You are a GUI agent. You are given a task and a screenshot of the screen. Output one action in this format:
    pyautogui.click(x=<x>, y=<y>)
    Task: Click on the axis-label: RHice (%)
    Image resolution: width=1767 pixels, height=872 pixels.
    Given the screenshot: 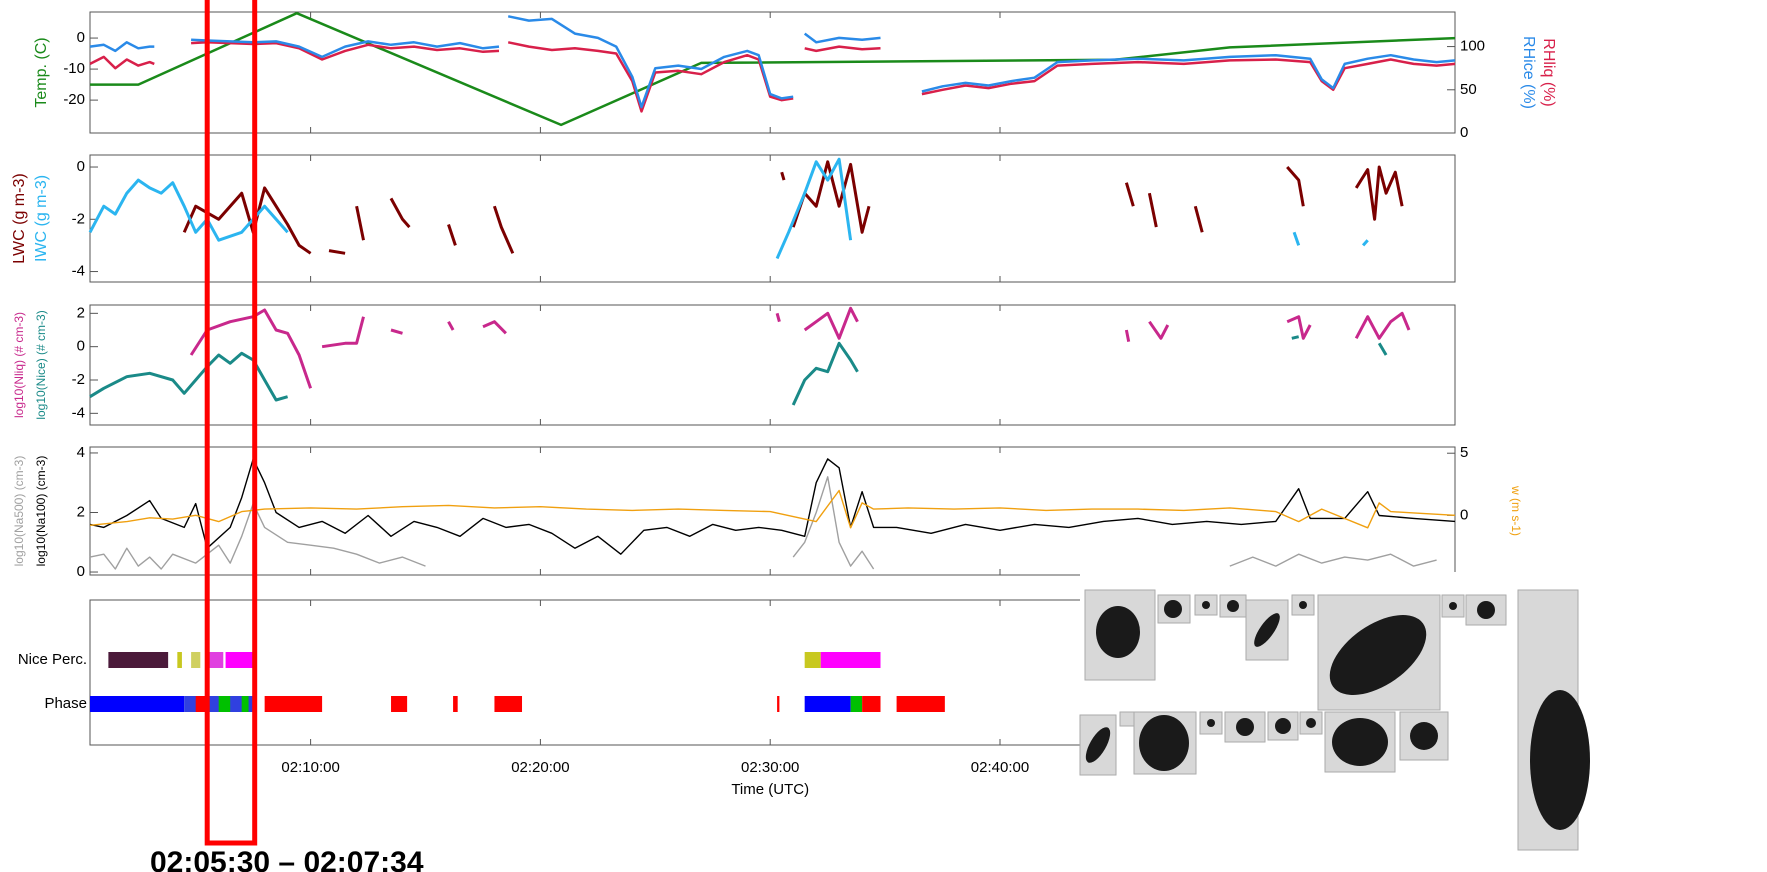 What is the action you would take?
    pyautogui.click(x=1528, y=72)
    